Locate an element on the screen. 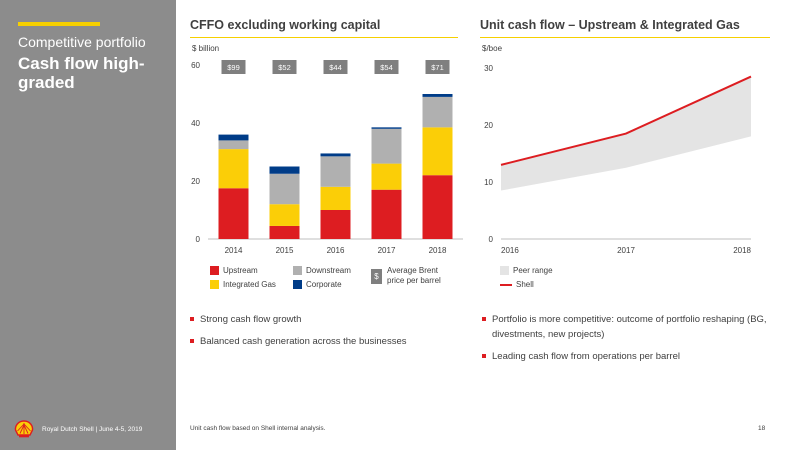 The image size is (800, 450). brent-price-label: $54 is located at coordinates (386, 67).